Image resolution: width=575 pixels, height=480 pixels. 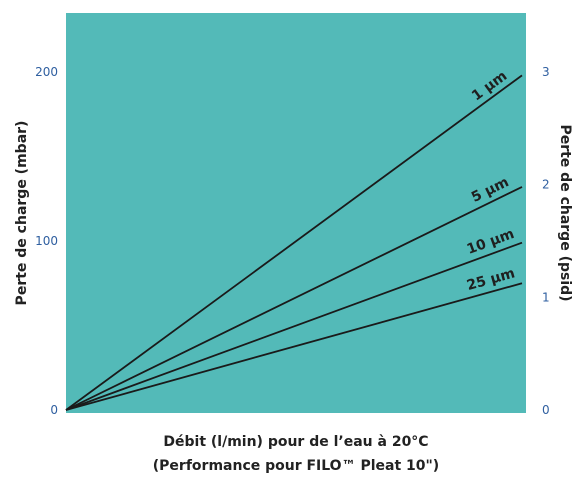 What do you see at coordinates (295, 442) in the screenshot?
I see `x-axis-title: Débit (l/min) pour de l’eau à 20°C` at bounding box center [295, 442].